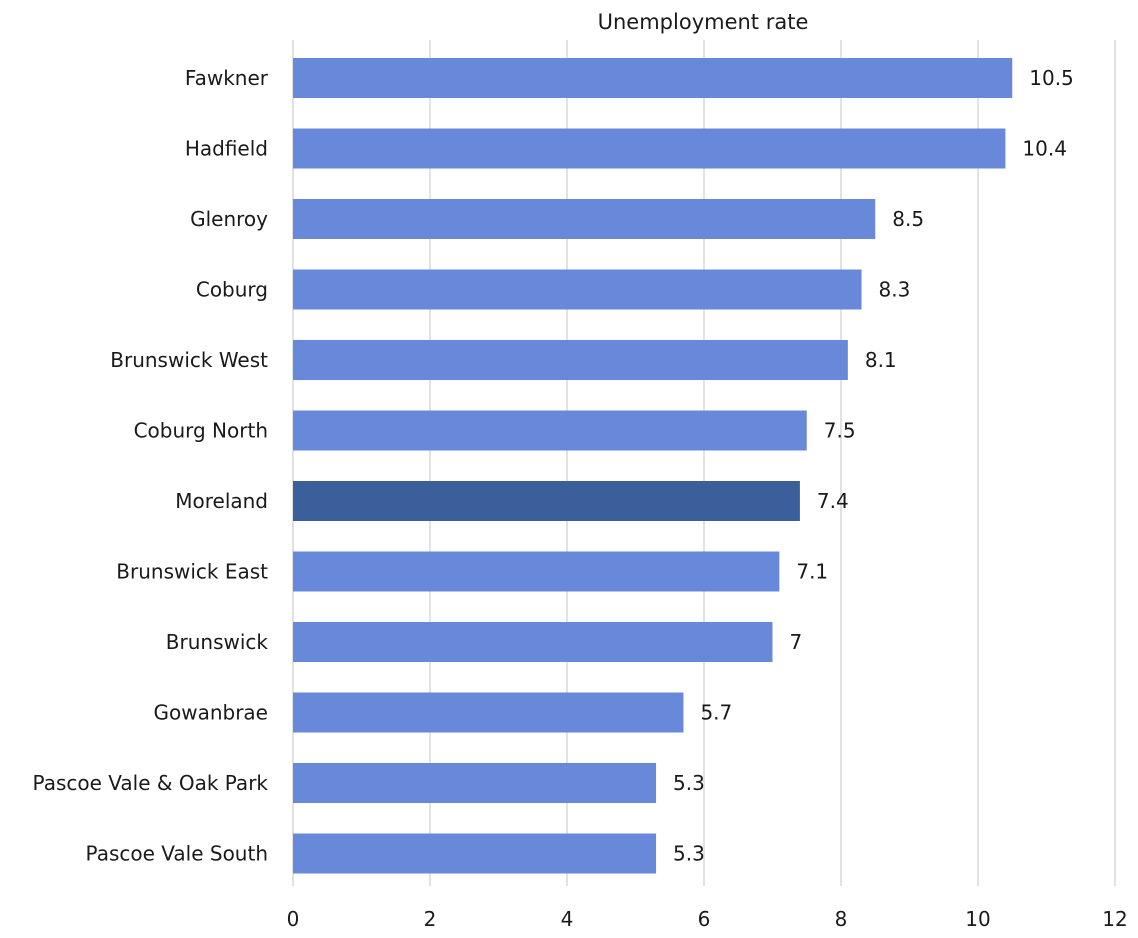  What do you see at coordinates (229, 219) in the screenshot?
I see `category-label: Glenroy` at bounding box center [229, 219].